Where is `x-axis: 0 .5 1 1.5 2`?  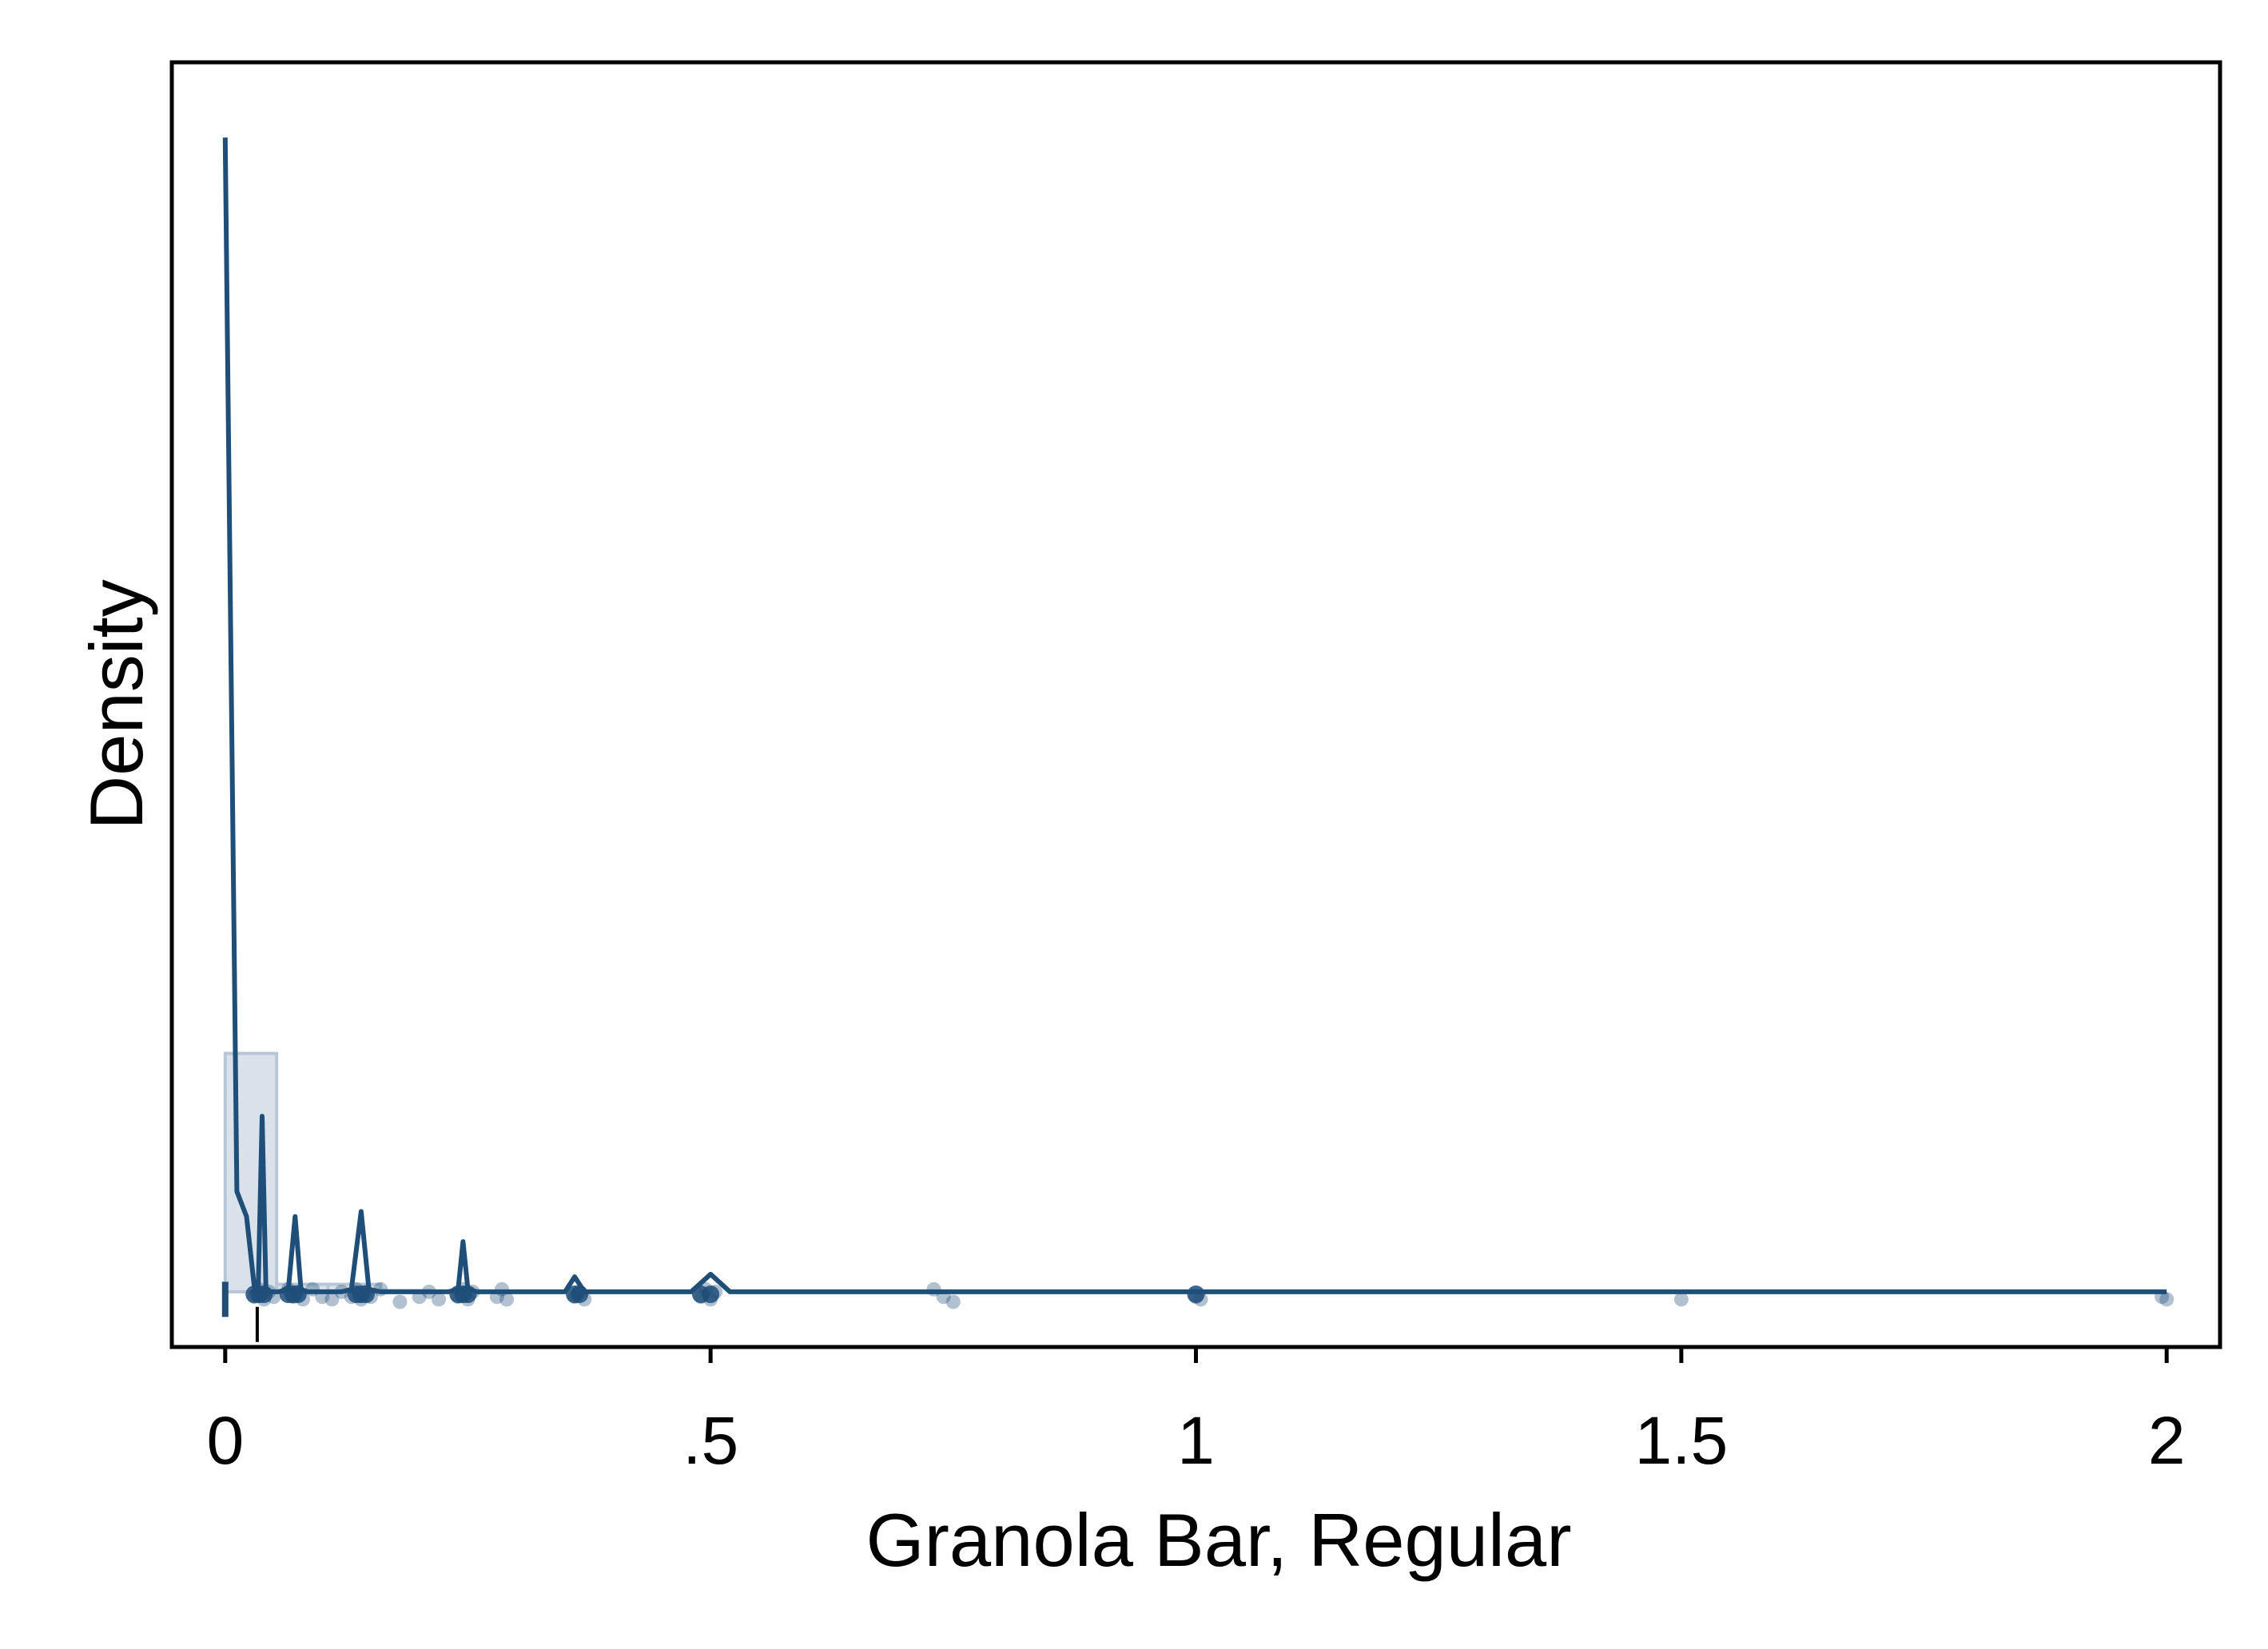
x-axis: 0 .5 1 1.5 2 is located at coordinates (1196, 1412).